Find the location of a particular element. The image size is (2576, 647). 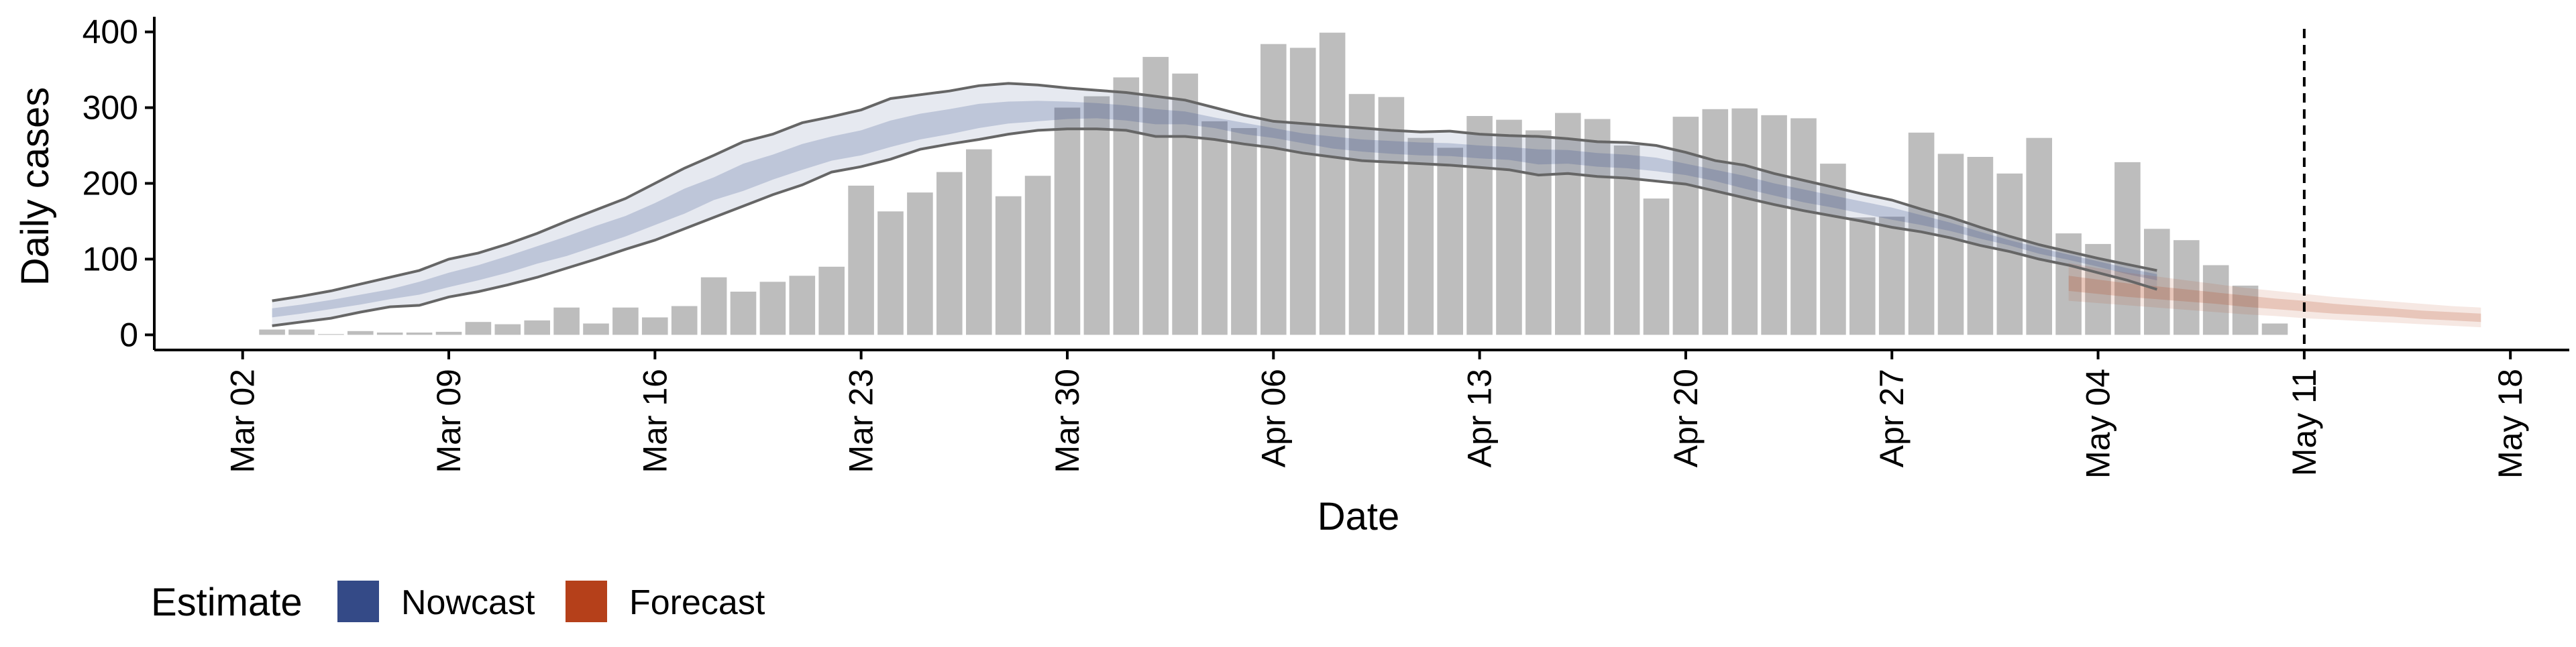

x-tick-label: Mar 30 is located at coordinates (1067, 421).